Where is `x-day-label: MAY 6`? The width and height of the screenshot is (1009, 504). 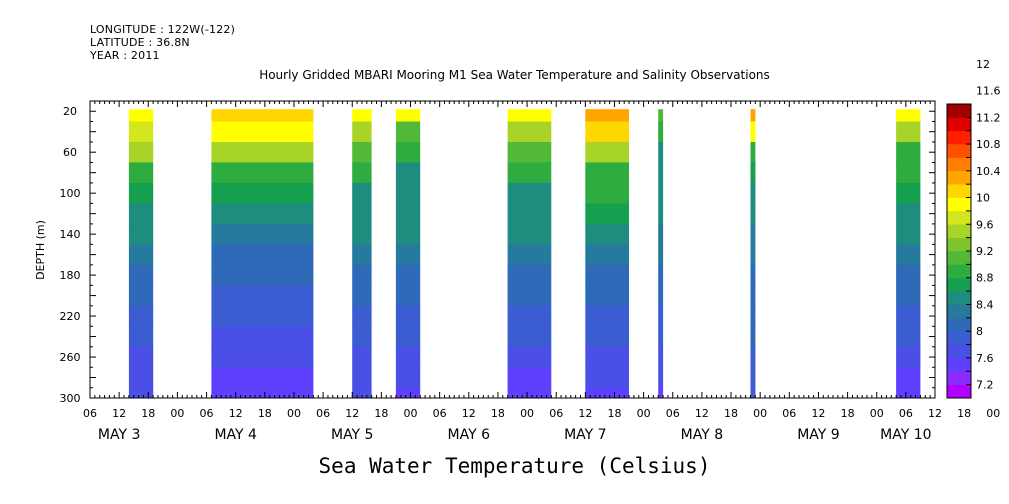 x-day-label: MAY 6 is located at coordinates (469, 435).